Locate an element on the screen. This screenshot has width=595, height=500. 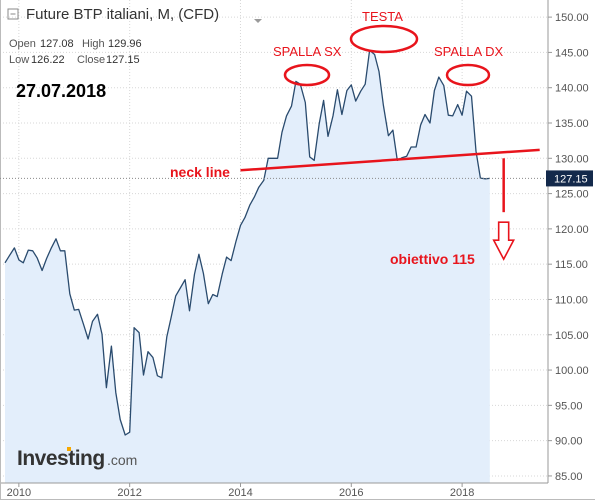
date-label: 27.07.2018 is located at coordinates (61, 91).